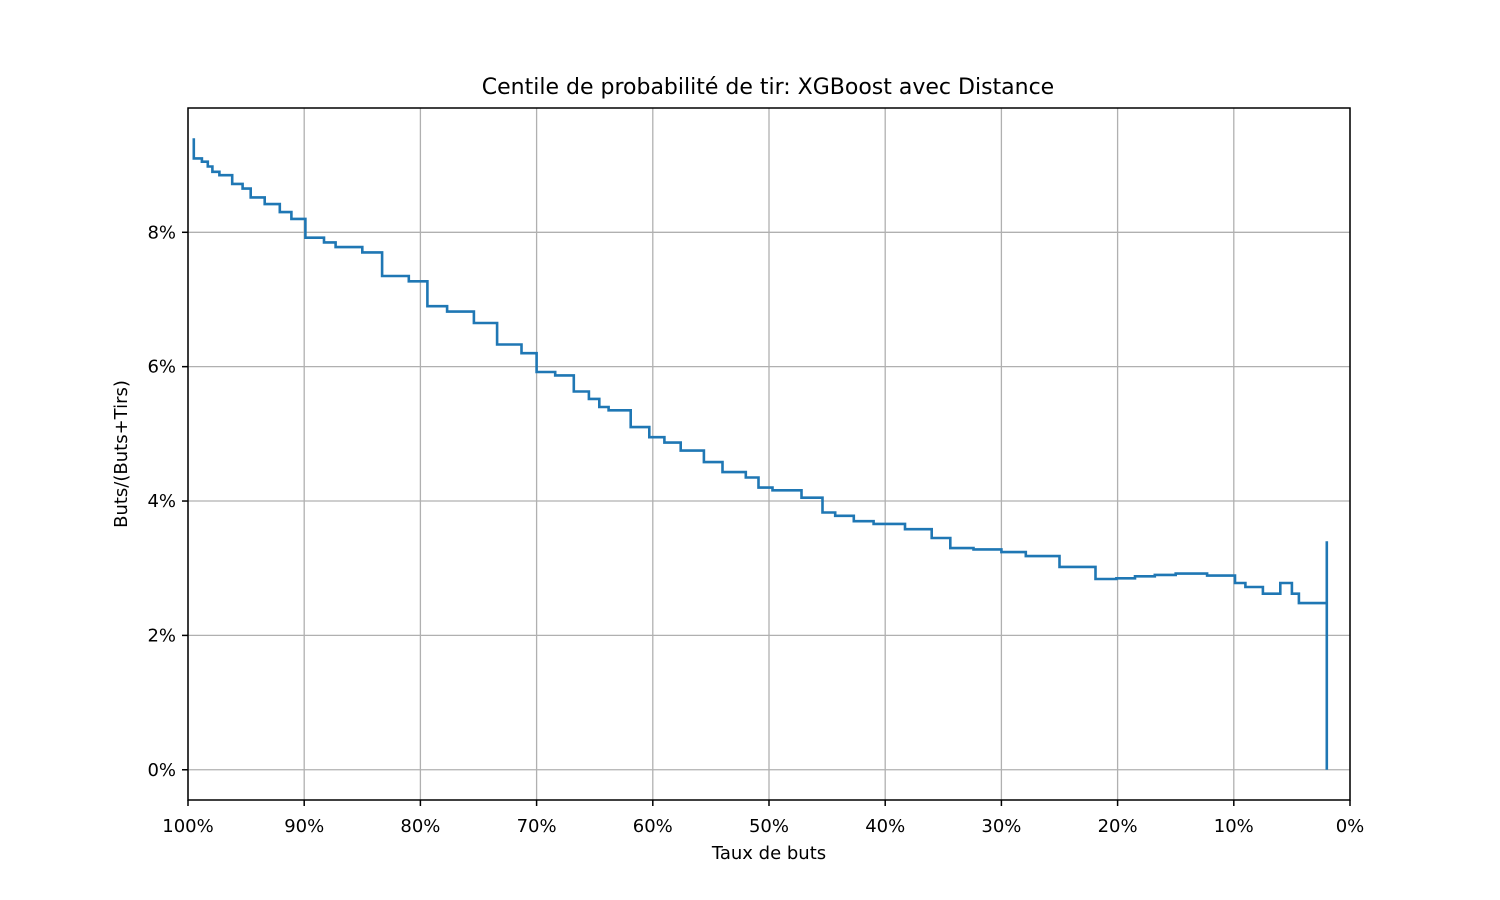 The image size is (1500, 900). Describe the element at coordinates (161, 367) in the screenshot. I see `y-tick-label: 6%` at that location.